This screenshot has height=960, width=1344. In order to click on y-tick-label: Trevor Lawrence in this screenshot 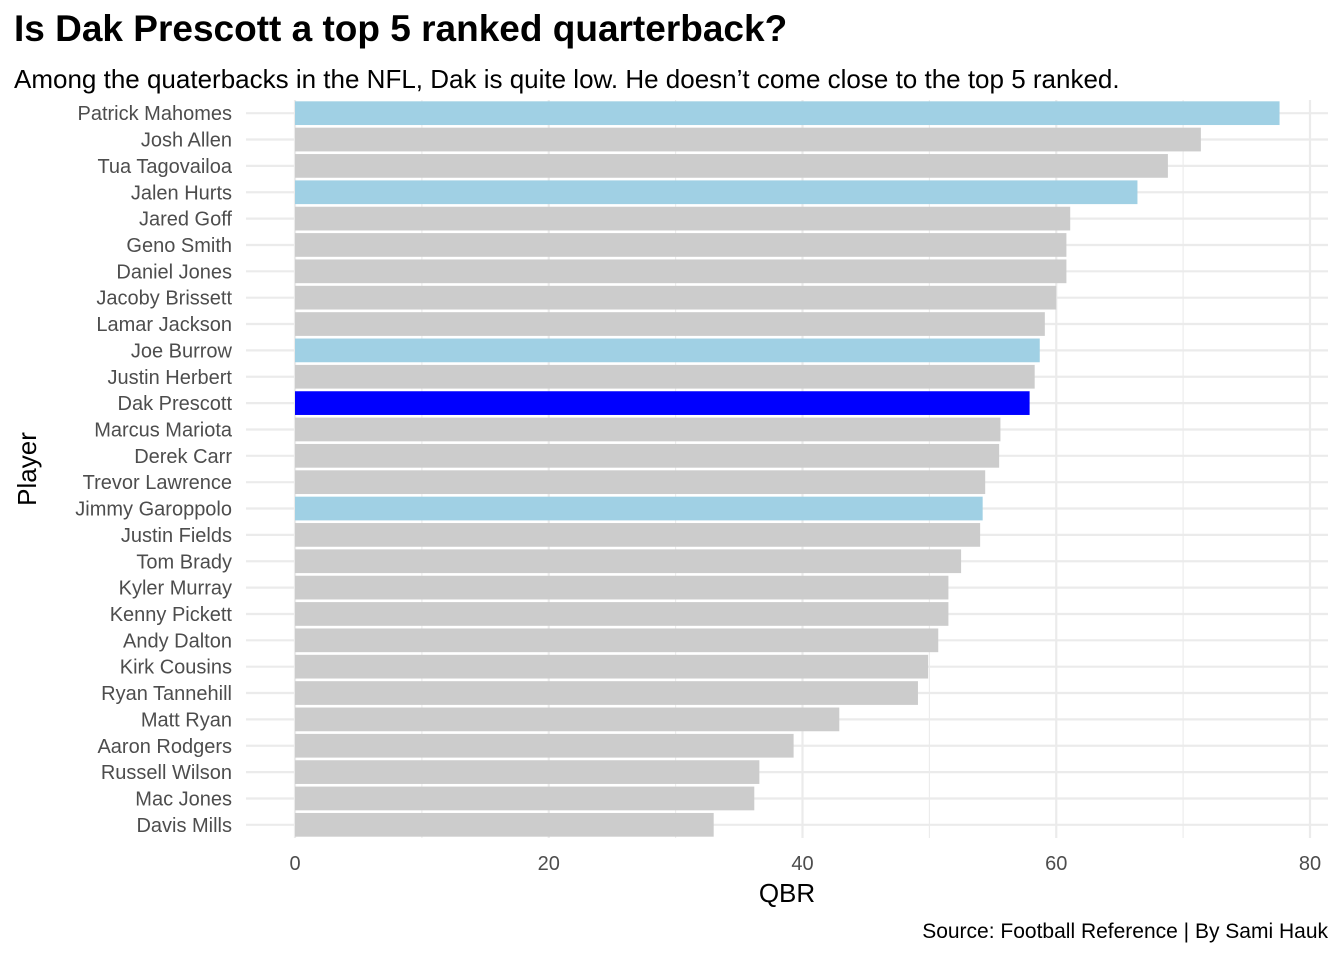, I will do `click(157, 483)`.